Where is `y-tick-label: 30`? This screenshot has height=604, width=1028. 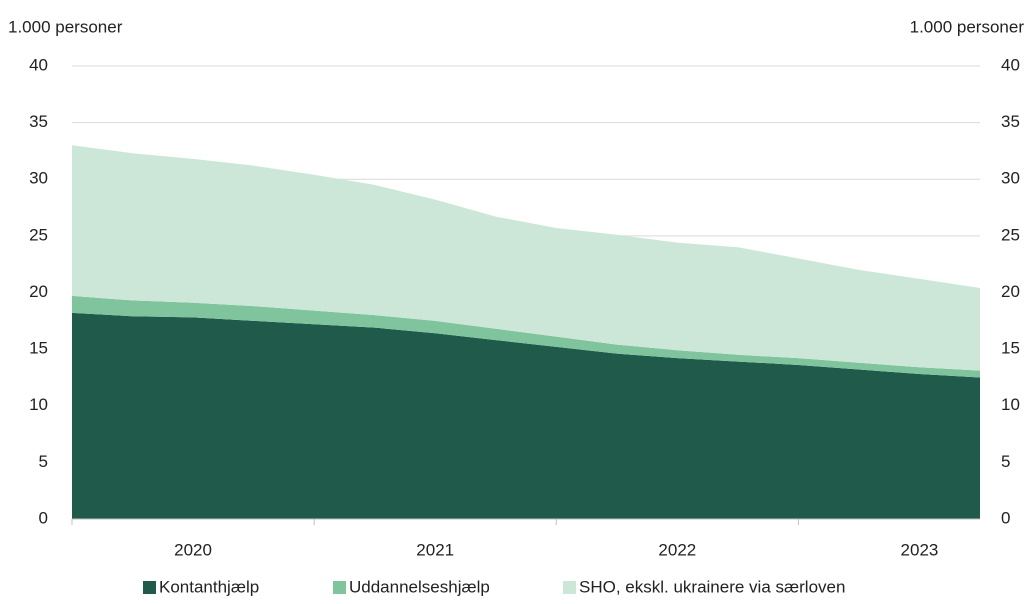 y-tick-label: 30 is located at coordinates (38, 178).